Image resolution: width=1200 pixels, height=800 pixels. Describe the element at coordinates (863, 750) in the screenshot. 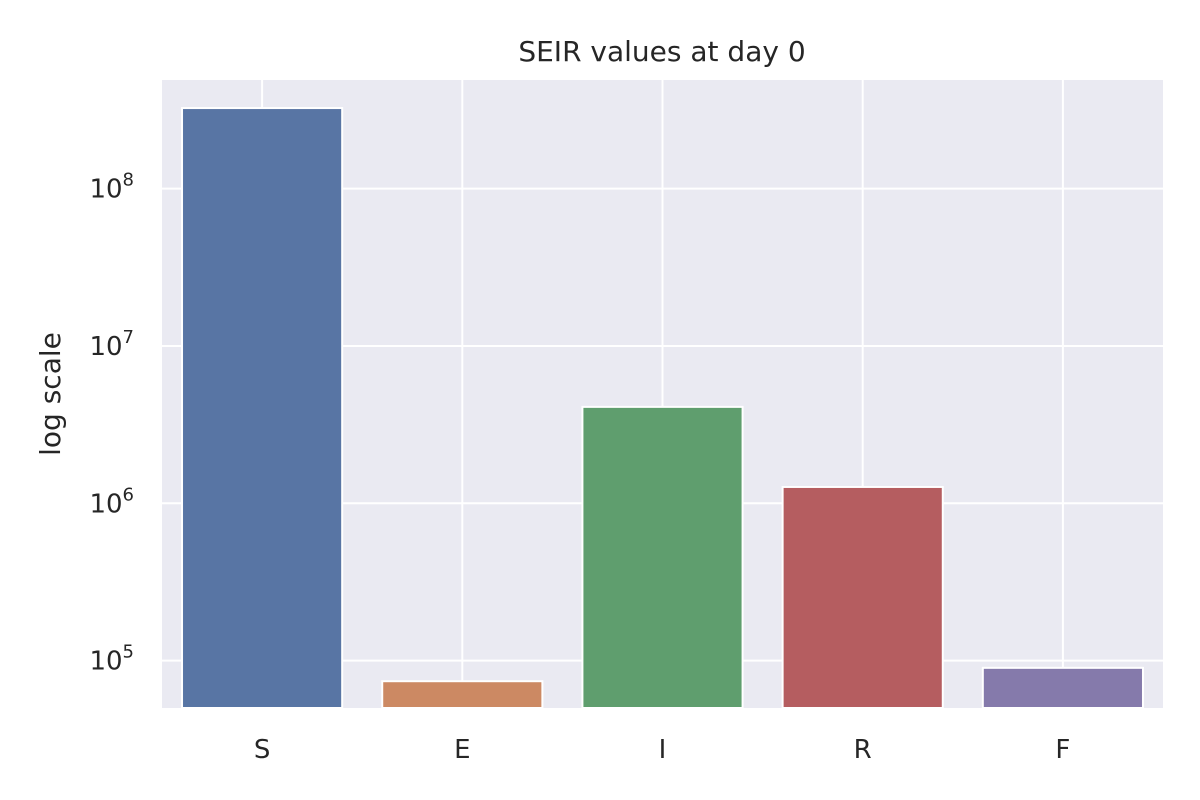

I see `x-tick-label: R` at that location.